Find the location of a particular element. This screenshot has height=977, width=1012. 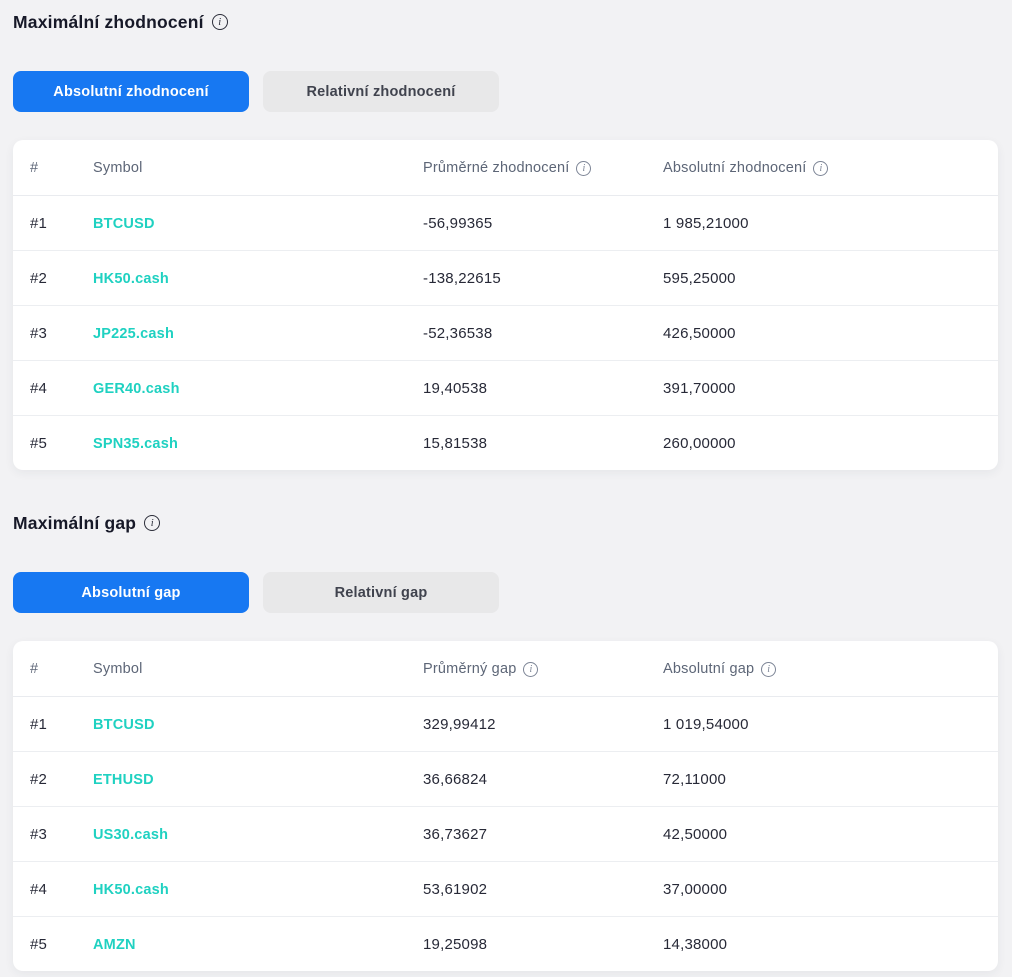

table-row: #4 HK50.cash 53,61902 37,00000 is located at coordinates (505, 889).